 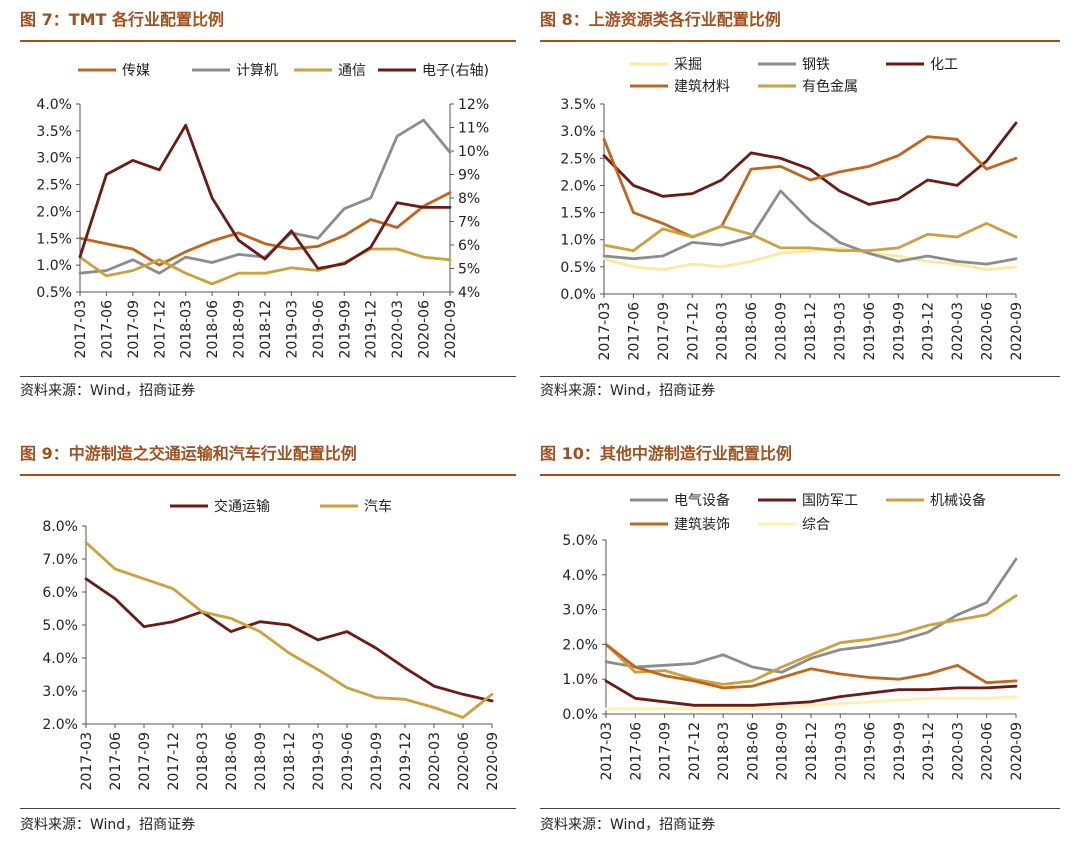 I want to click on legend-label-汽车: 汽车, so click(x=378, y=506).